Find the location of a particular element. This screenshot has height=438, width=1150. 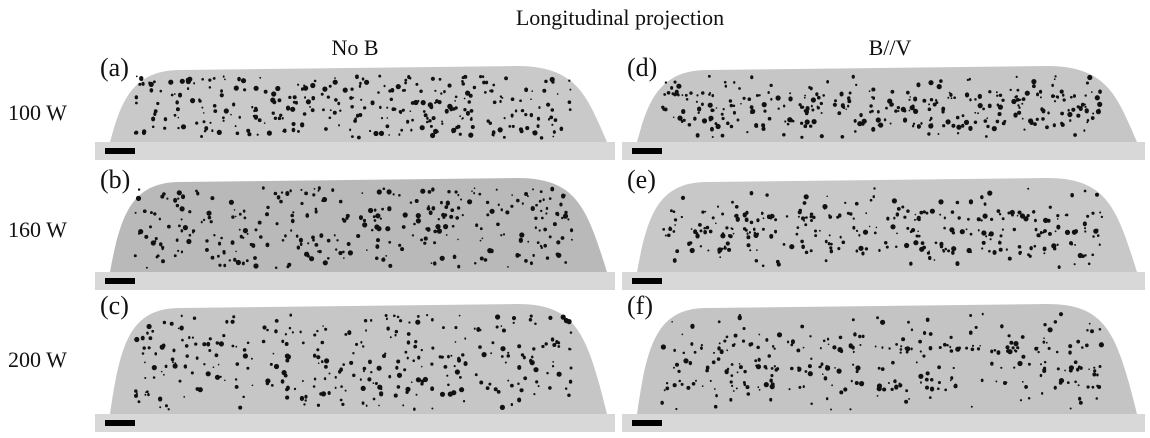

panel-label: (a) is located at coordinates (114, 67).